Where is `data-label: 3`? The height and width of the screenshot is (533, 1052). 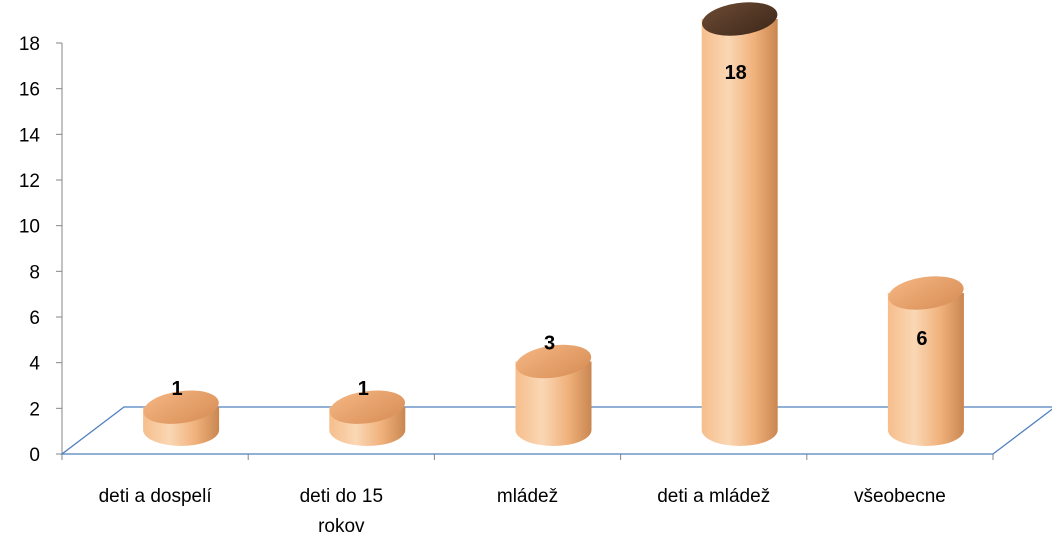 data-label: 3 is located at coordinates (549, 344).